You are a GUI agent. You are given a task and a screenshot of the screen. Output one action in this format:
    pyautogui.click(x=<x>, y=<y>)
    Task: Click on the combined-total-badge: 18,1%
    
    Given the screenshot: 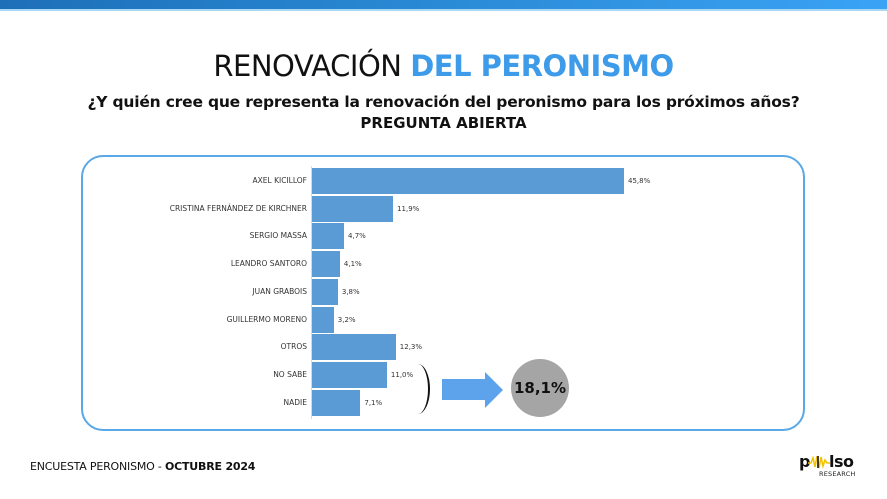 What is the action you would take?
    pyautogui.click(x=540, y=388)
    